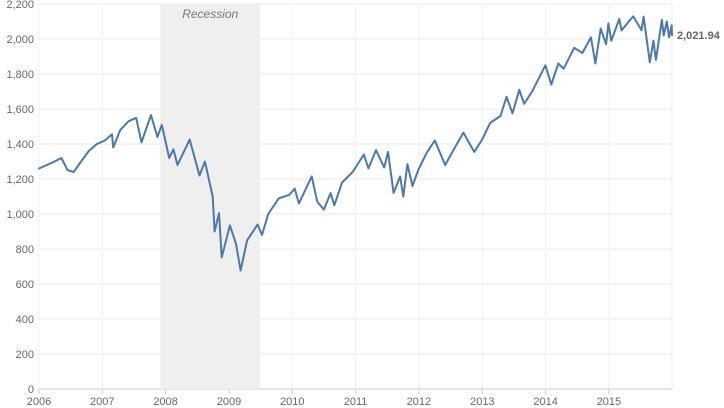 The height and width of the screenshot is (408, 724). I want to click on y-tick-label: 600, so click(25, 285).